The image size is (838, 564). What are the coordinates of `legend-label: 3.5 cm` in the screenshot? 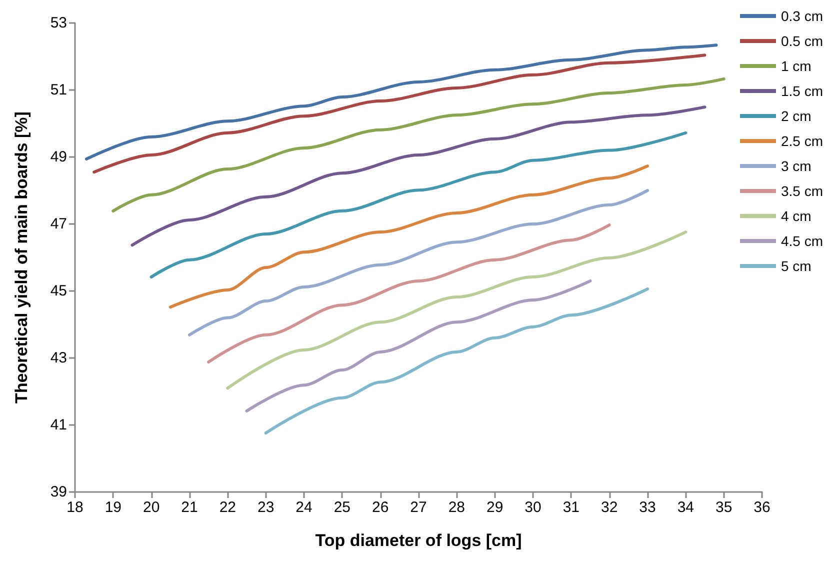 It's located at (801, 191).